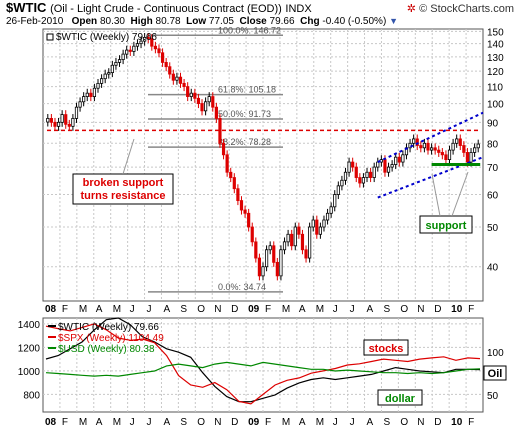 The image size is (520, 429). What do you see at coordinates (493, 168) in the screenshot?
I see `y-tick-label: 70` at bounding box center [493, 168].